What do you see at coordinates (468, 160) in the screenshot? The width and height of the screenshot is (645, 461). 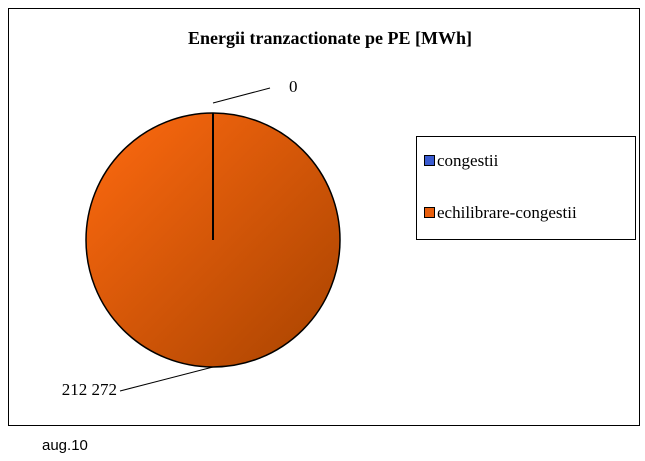 I see `legend-label: congestii` at bounding box center [468, 160].